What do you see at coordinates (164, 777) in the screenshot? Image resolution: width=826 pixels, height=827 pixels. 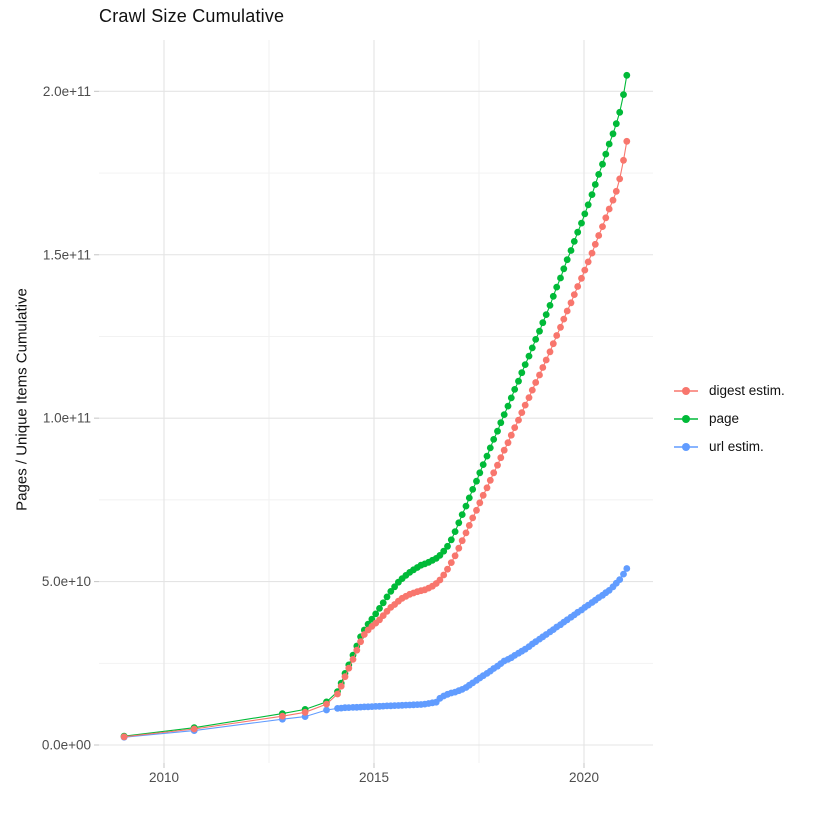 I see `x-axis-tick-label: 2010` at bounding box center [164, 777].